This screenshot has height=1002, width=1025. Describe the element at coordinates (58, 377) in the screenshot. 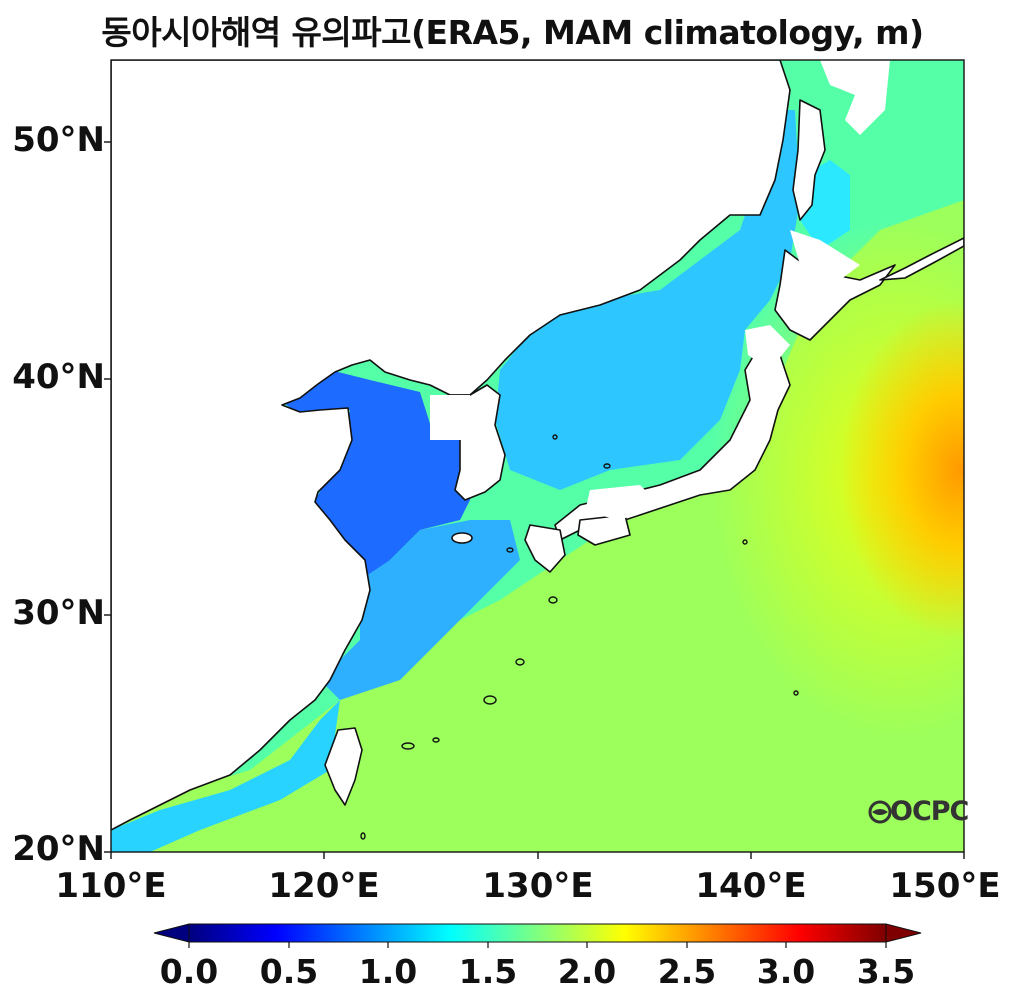

I see `y-tick-label: 40°N` at that location.